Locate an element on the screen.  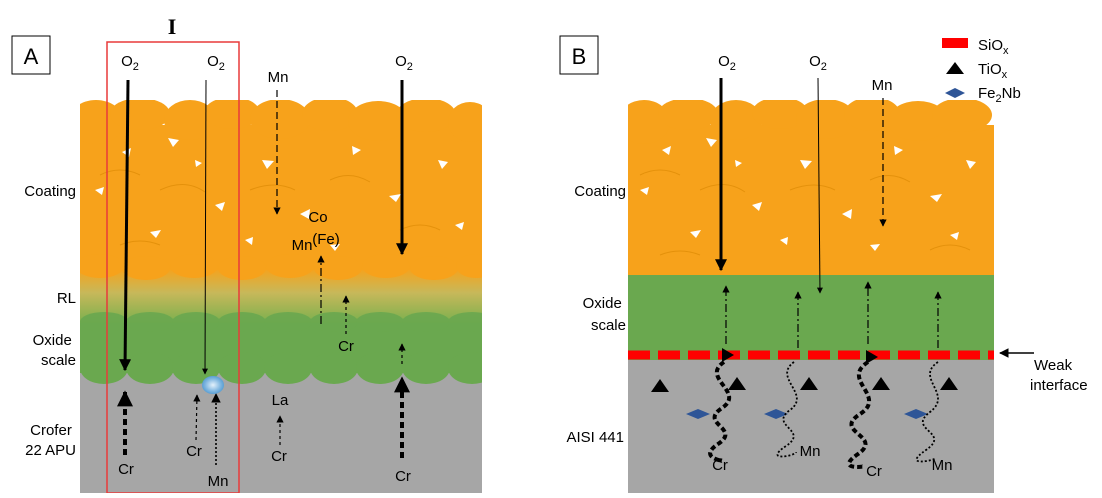
mn-wavy-path-b1 is located at coordinates (787, 409).